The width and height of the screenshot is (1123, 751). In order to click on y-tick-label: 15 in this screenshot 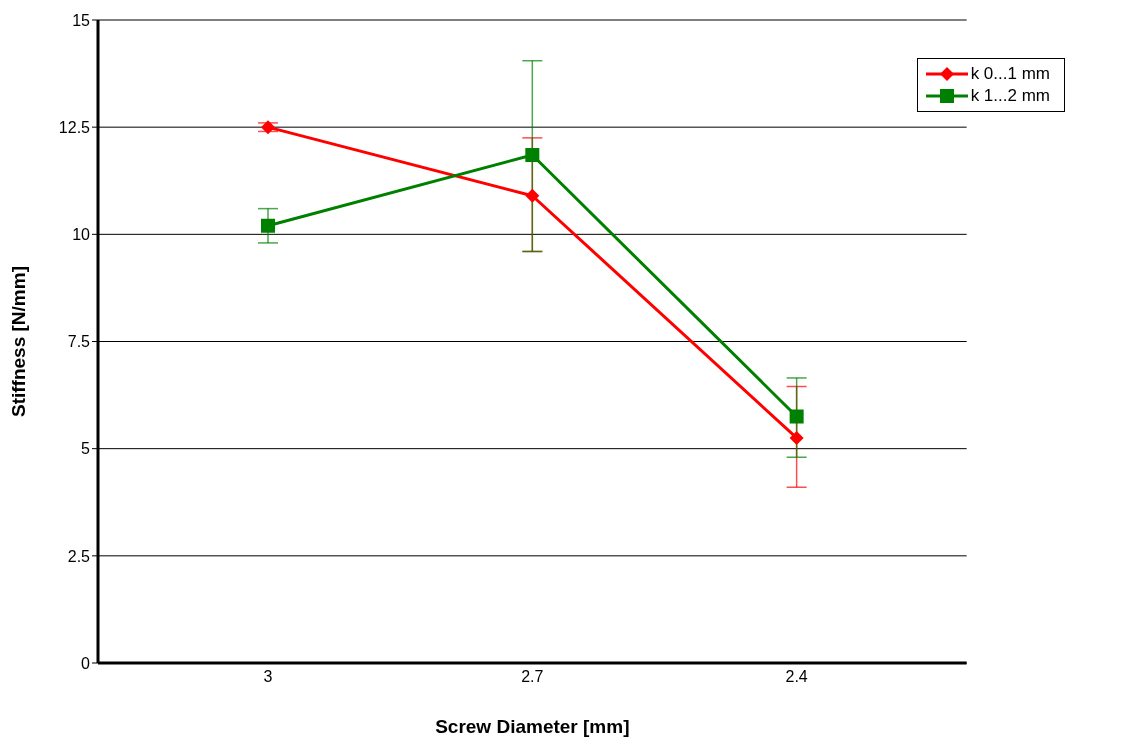, I will do `click(81, 20)`.